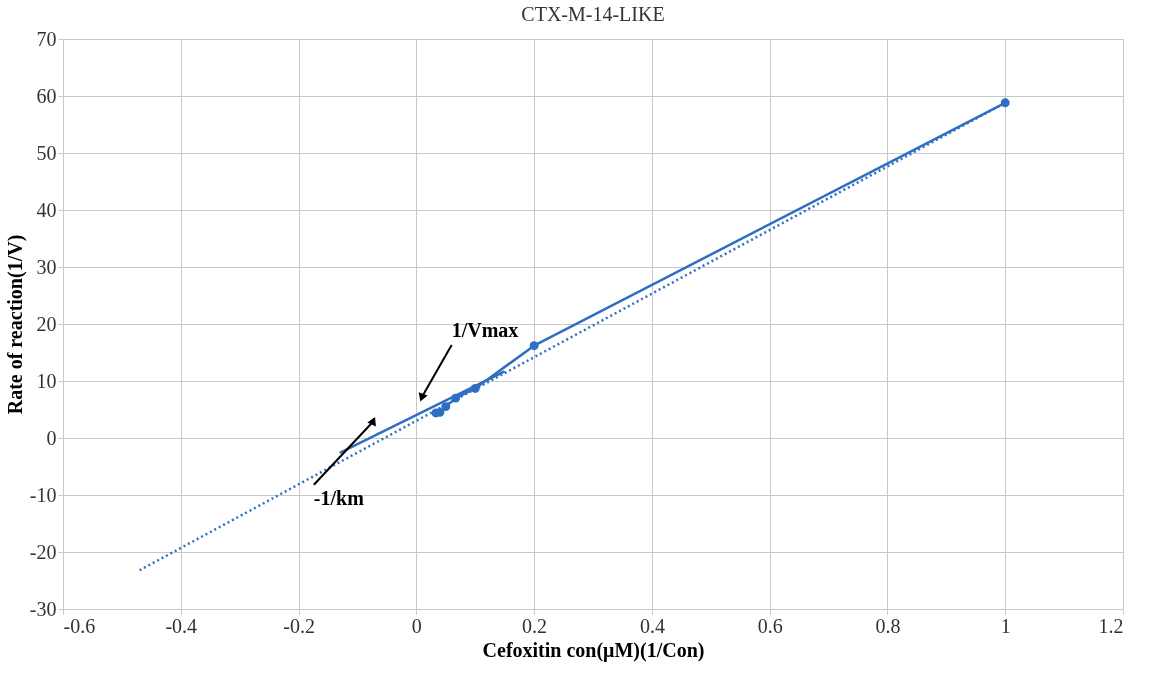  I want to click on y-tick-label: 10, so click(46, 380).